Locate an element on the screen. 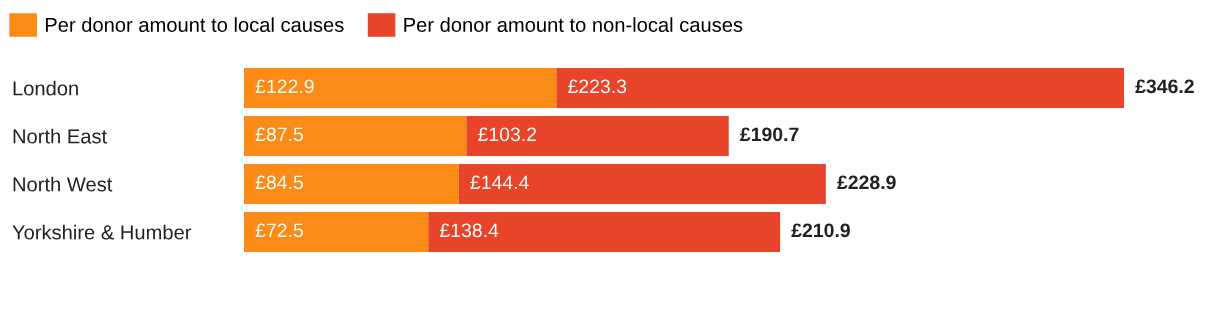 Image resolution: width=1220 pixels, height=330 pixels. data-label: £144.4 is located at coordinates (499, 182).